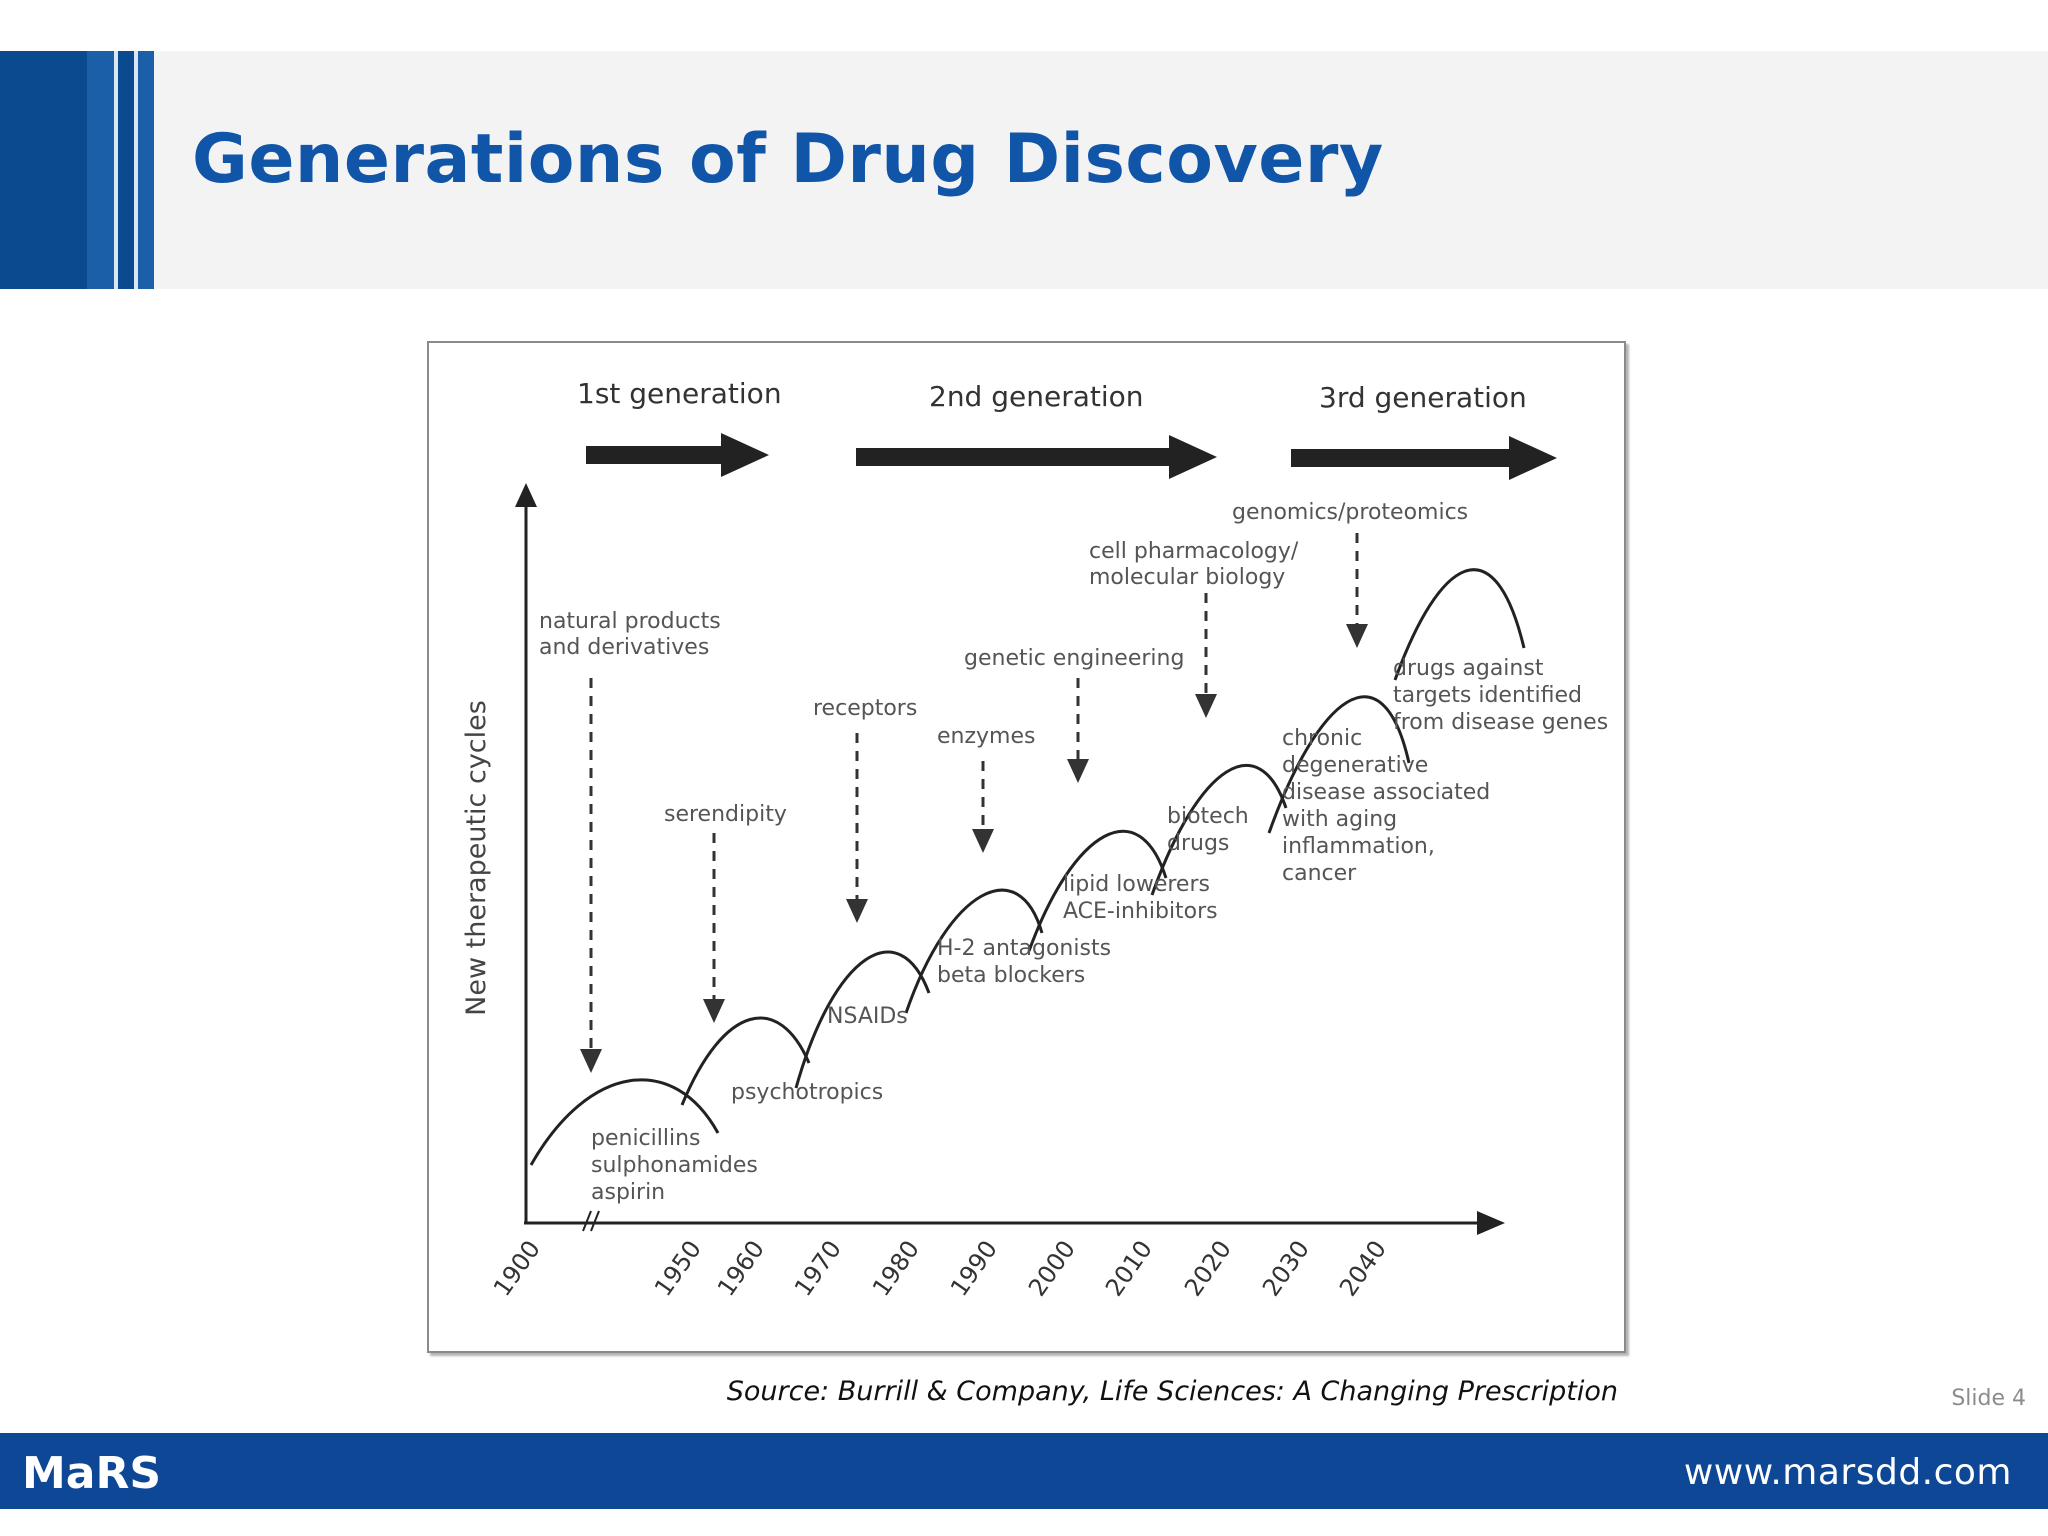 The height and width of the screenshot is (1536, 2048). What do you see at coordinates (1322, 738) in the screenshot?
I see `drug-class-label-line: chronic` at bounding box center [1322, 738].